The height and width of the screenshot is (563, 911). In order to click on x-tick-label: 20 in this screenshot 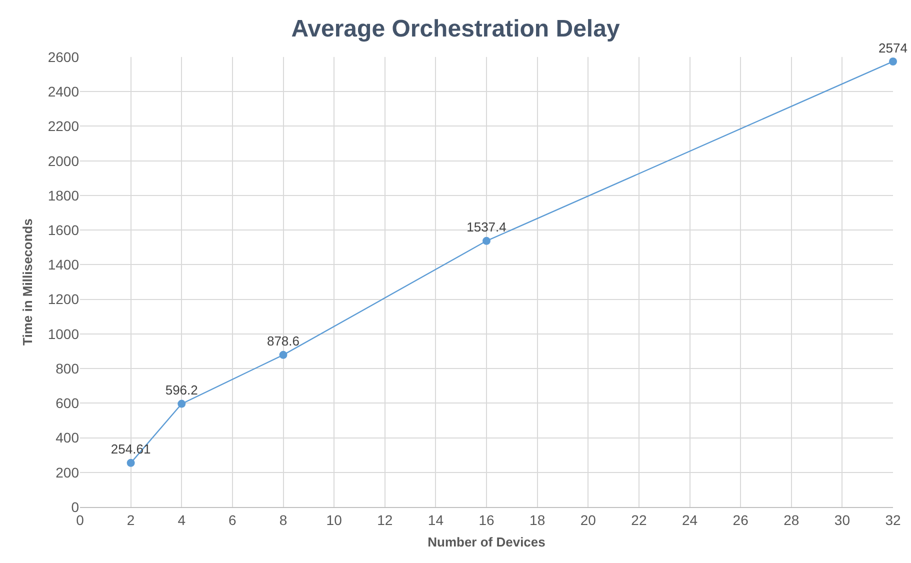, I will do `click(588, 520)`.